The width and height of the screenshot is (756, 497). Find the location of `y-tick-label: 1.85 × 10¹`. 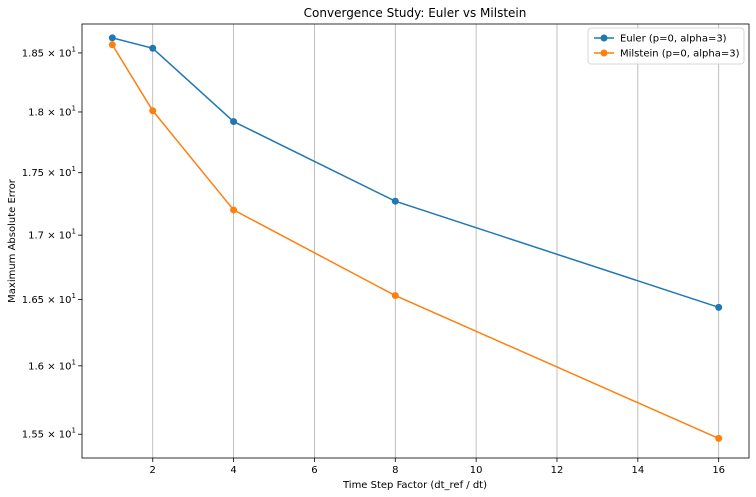

y-tick-label: 1.85 × 10¹ is located at coordinates (49, 52).